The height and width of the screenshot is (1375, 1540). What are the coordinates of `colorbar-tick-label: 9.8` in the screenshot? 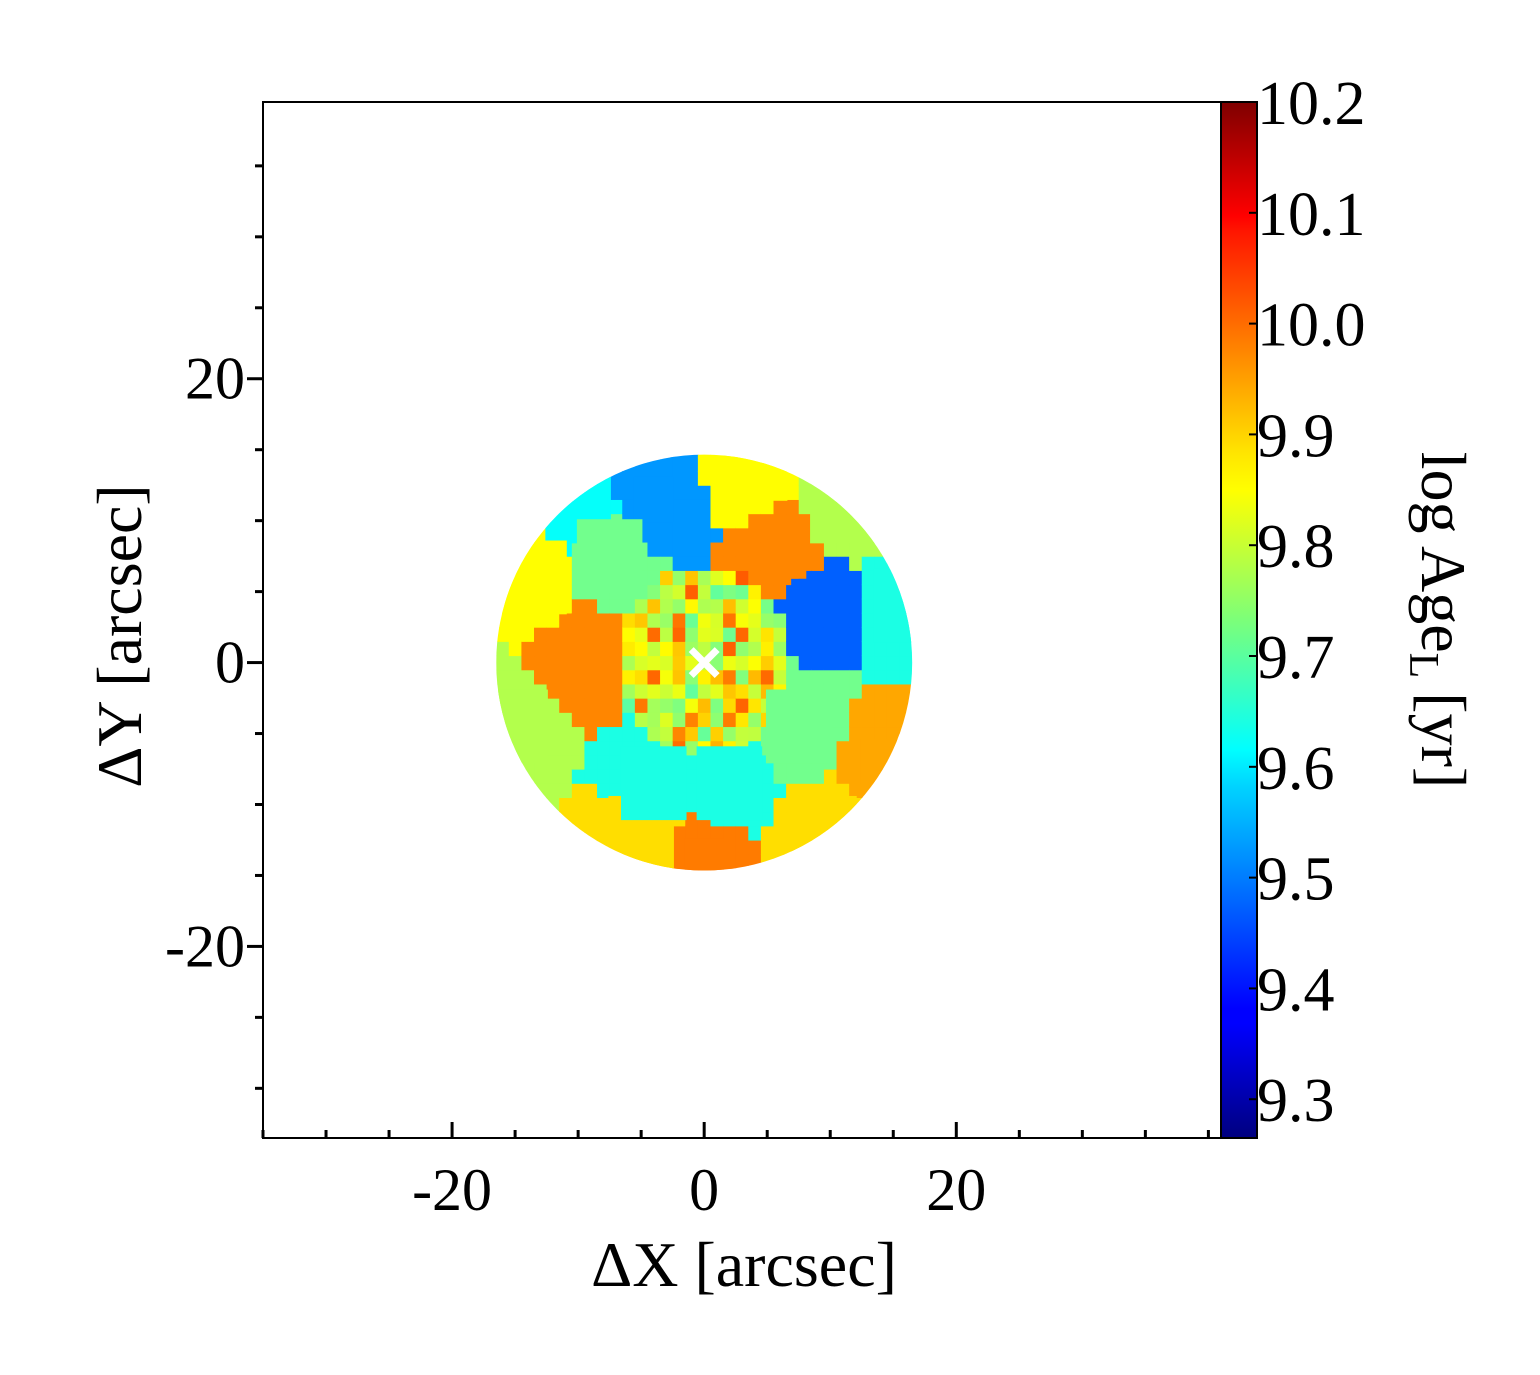 It's located at (1296, 547).